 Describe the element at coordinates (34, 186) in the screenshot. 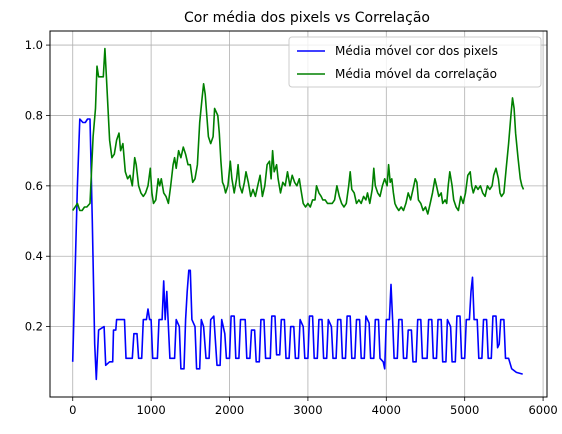

I see `y-tick-label: 0.6` at that location.